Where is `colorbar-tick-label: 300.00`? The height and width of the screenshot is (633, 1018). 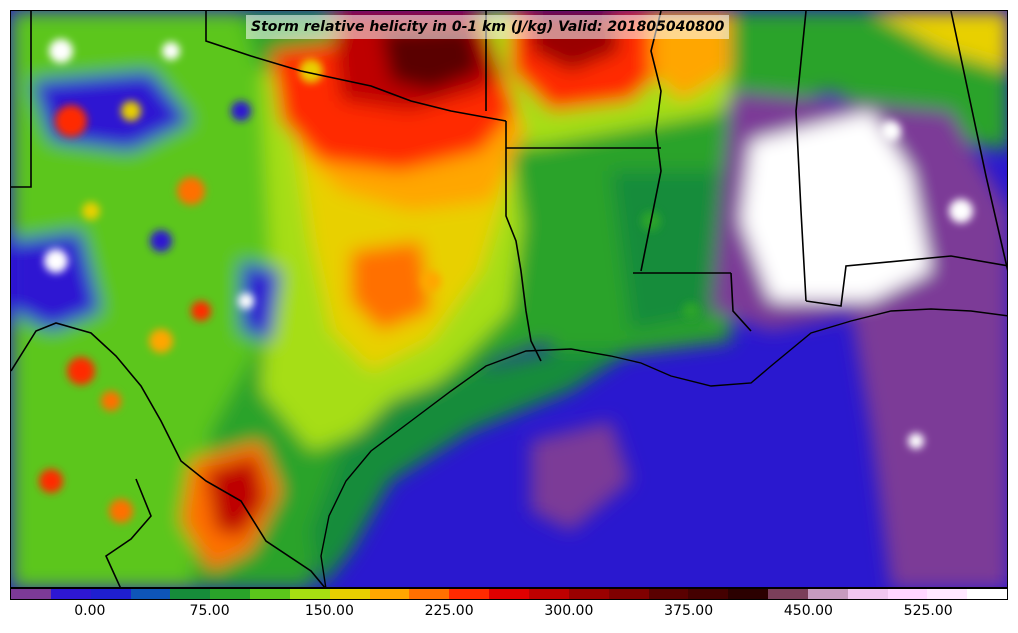
colorbar-tick-label: 300.00 is located at coordinates (569, 611).